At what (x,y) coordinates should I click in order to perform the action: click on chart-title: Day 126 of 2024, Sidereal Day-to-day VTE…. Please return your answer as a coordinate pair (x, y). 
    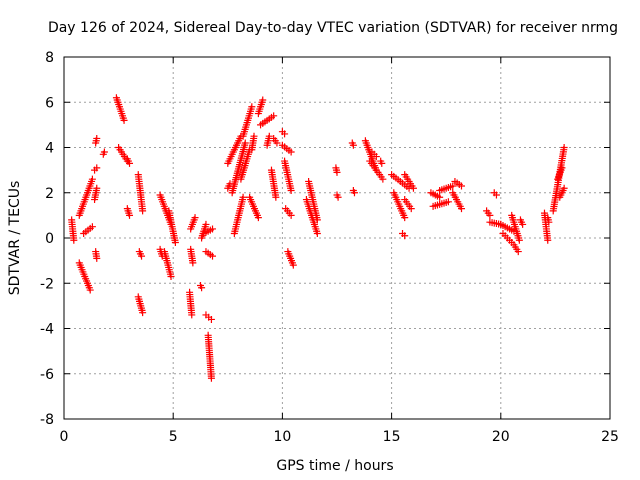
    Looking at the image, I should click on (333, 28).